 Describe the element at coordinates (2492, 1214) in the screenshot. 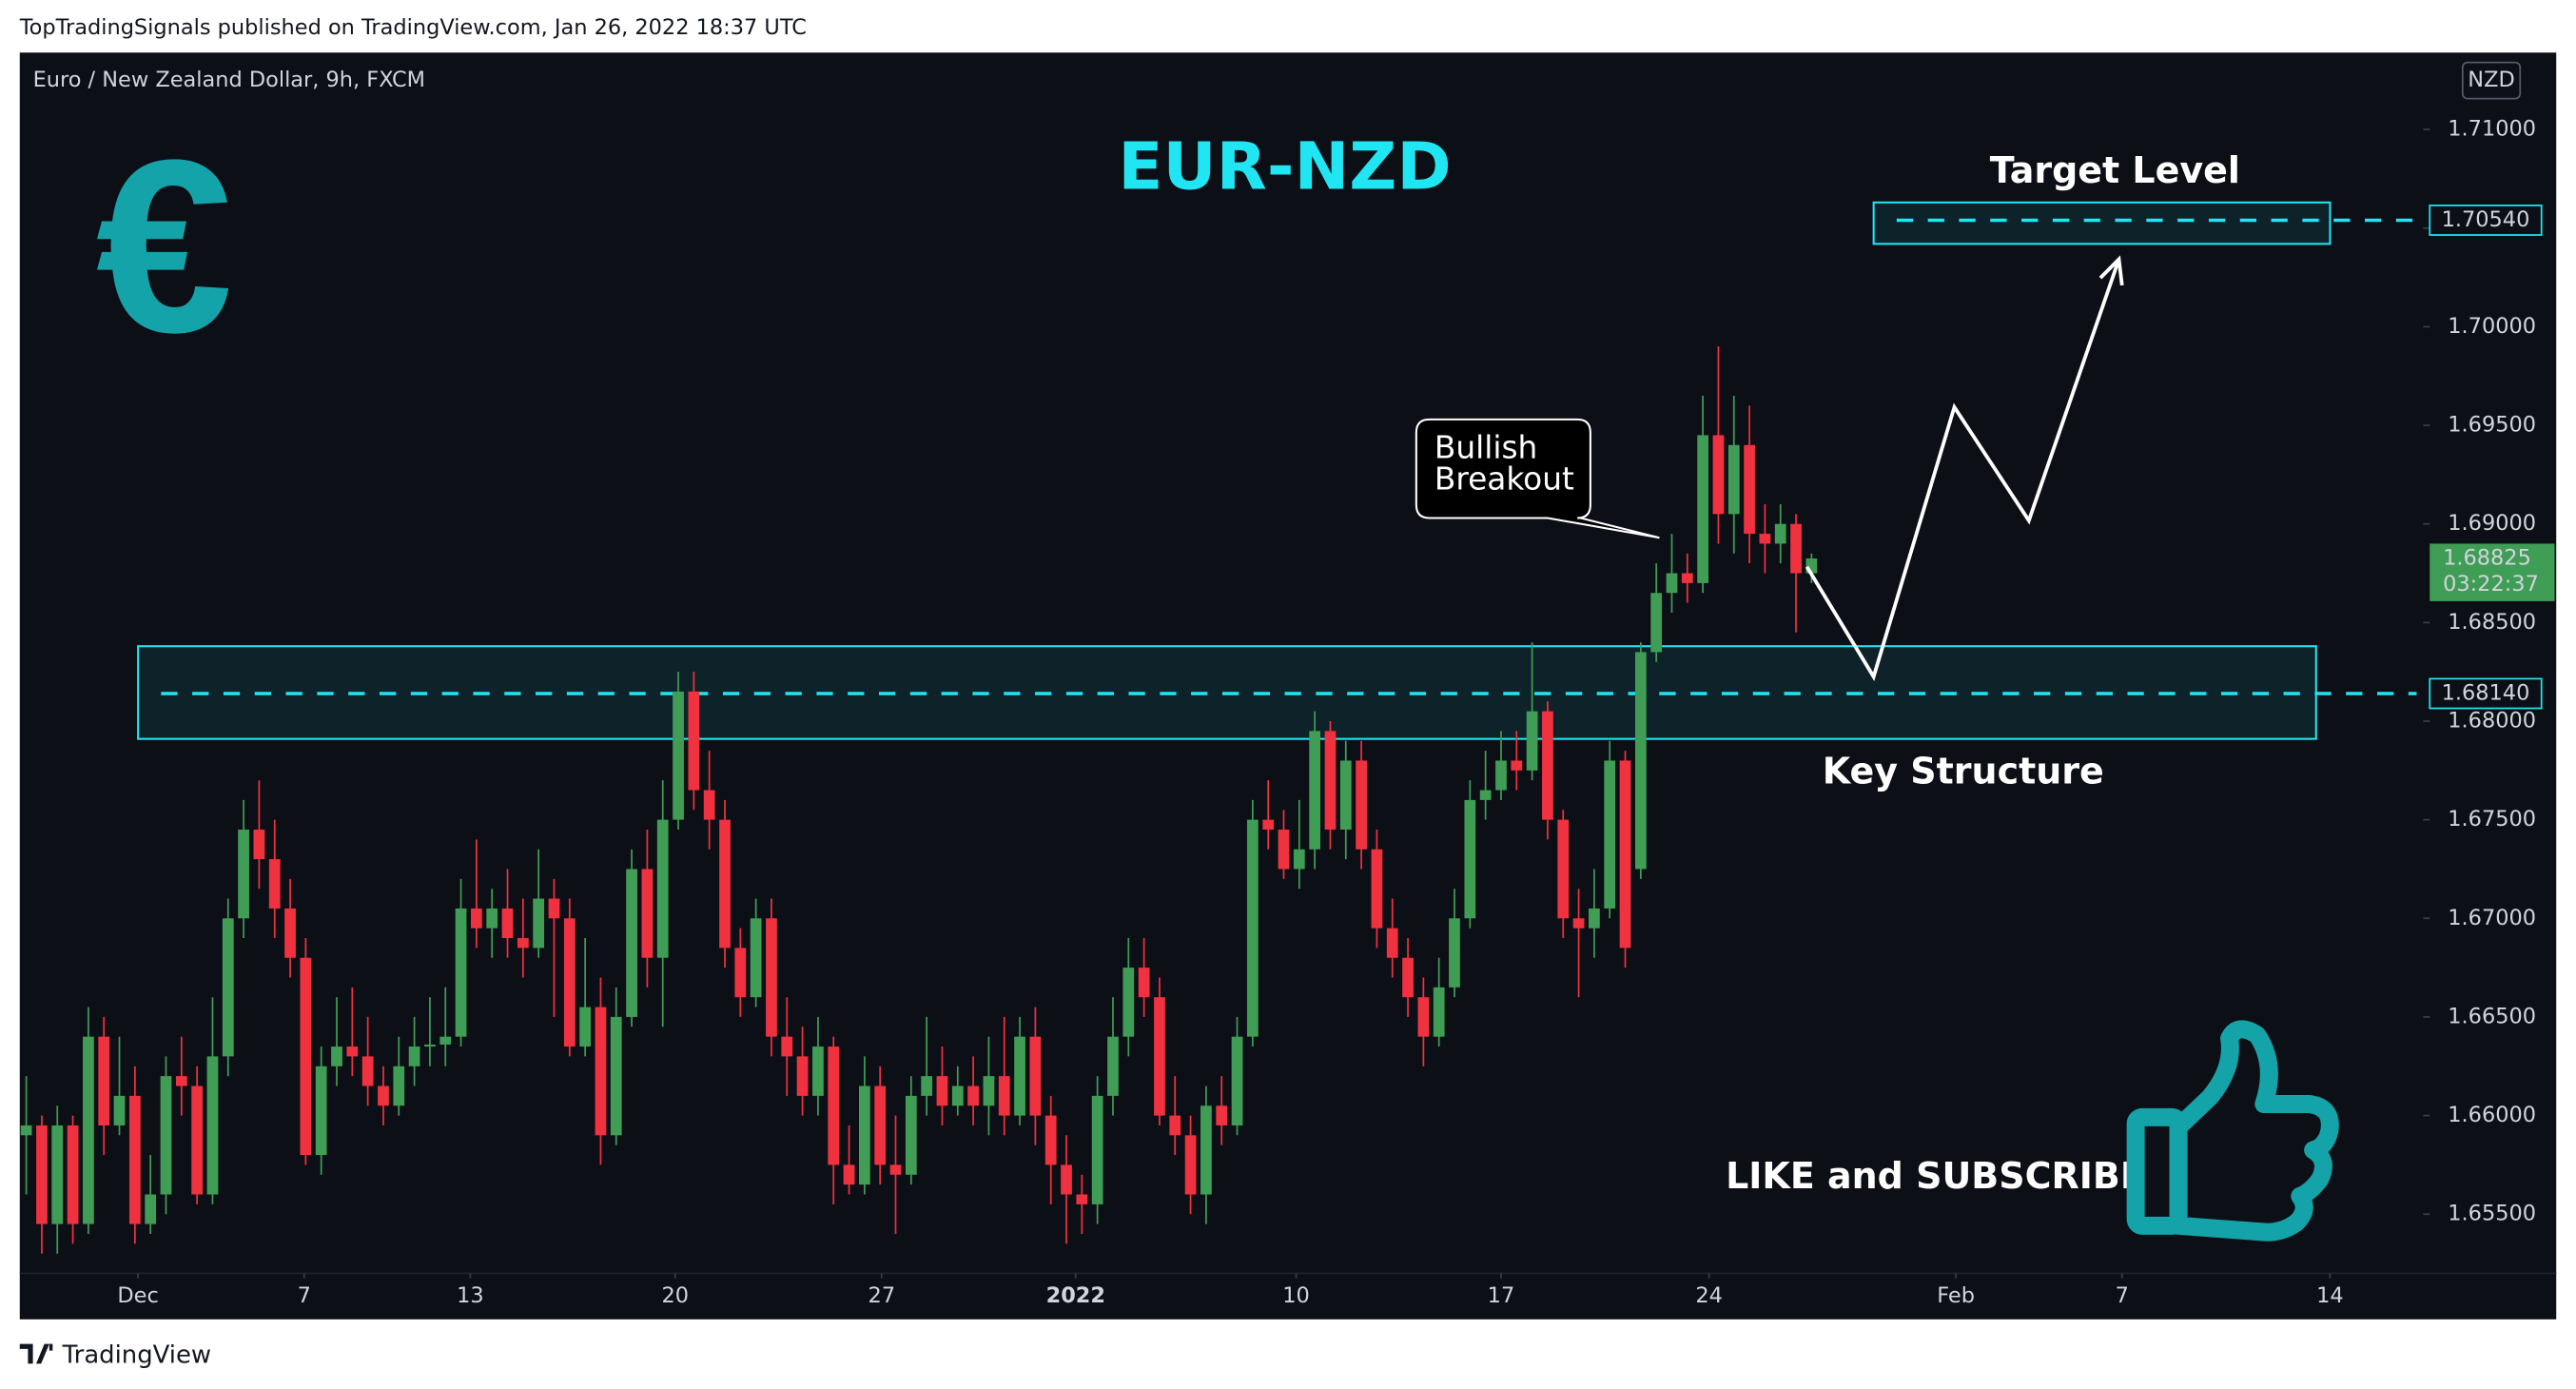

I see `y-tick-label: 1.65500` at that location.